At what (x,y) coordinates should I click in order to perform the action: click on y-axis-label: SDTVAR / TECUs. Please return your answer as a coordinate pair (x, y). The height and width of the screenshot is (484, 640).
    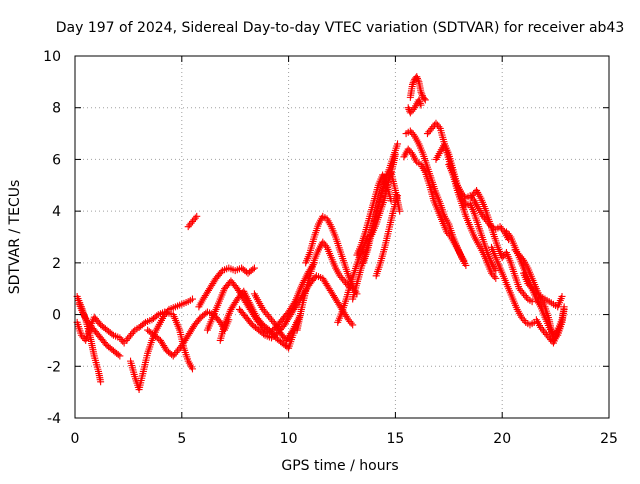
    Looking at the image, I should click on (15, 237).